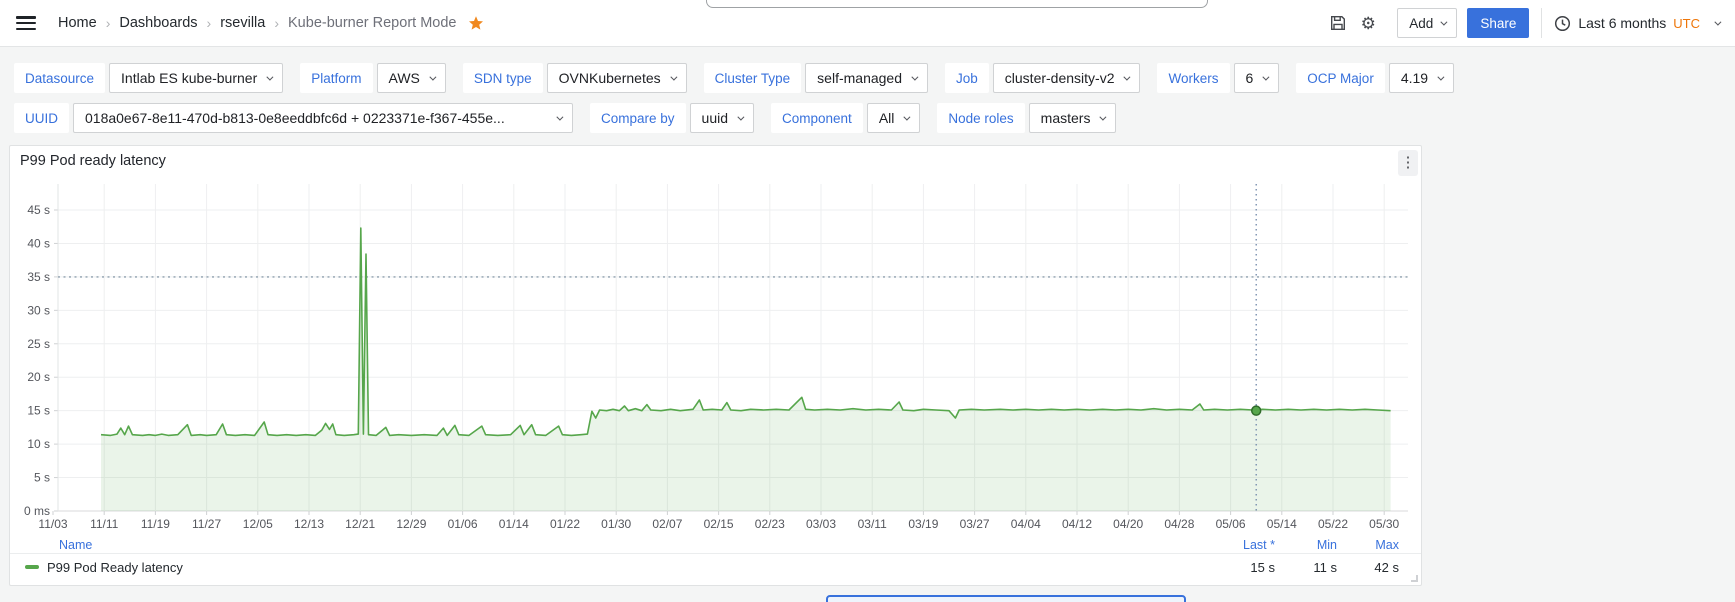  Describe the element at coordinates (158, 23) in the screenshot. I see `breadcrumb-dashboards: Dashboards` at that location.